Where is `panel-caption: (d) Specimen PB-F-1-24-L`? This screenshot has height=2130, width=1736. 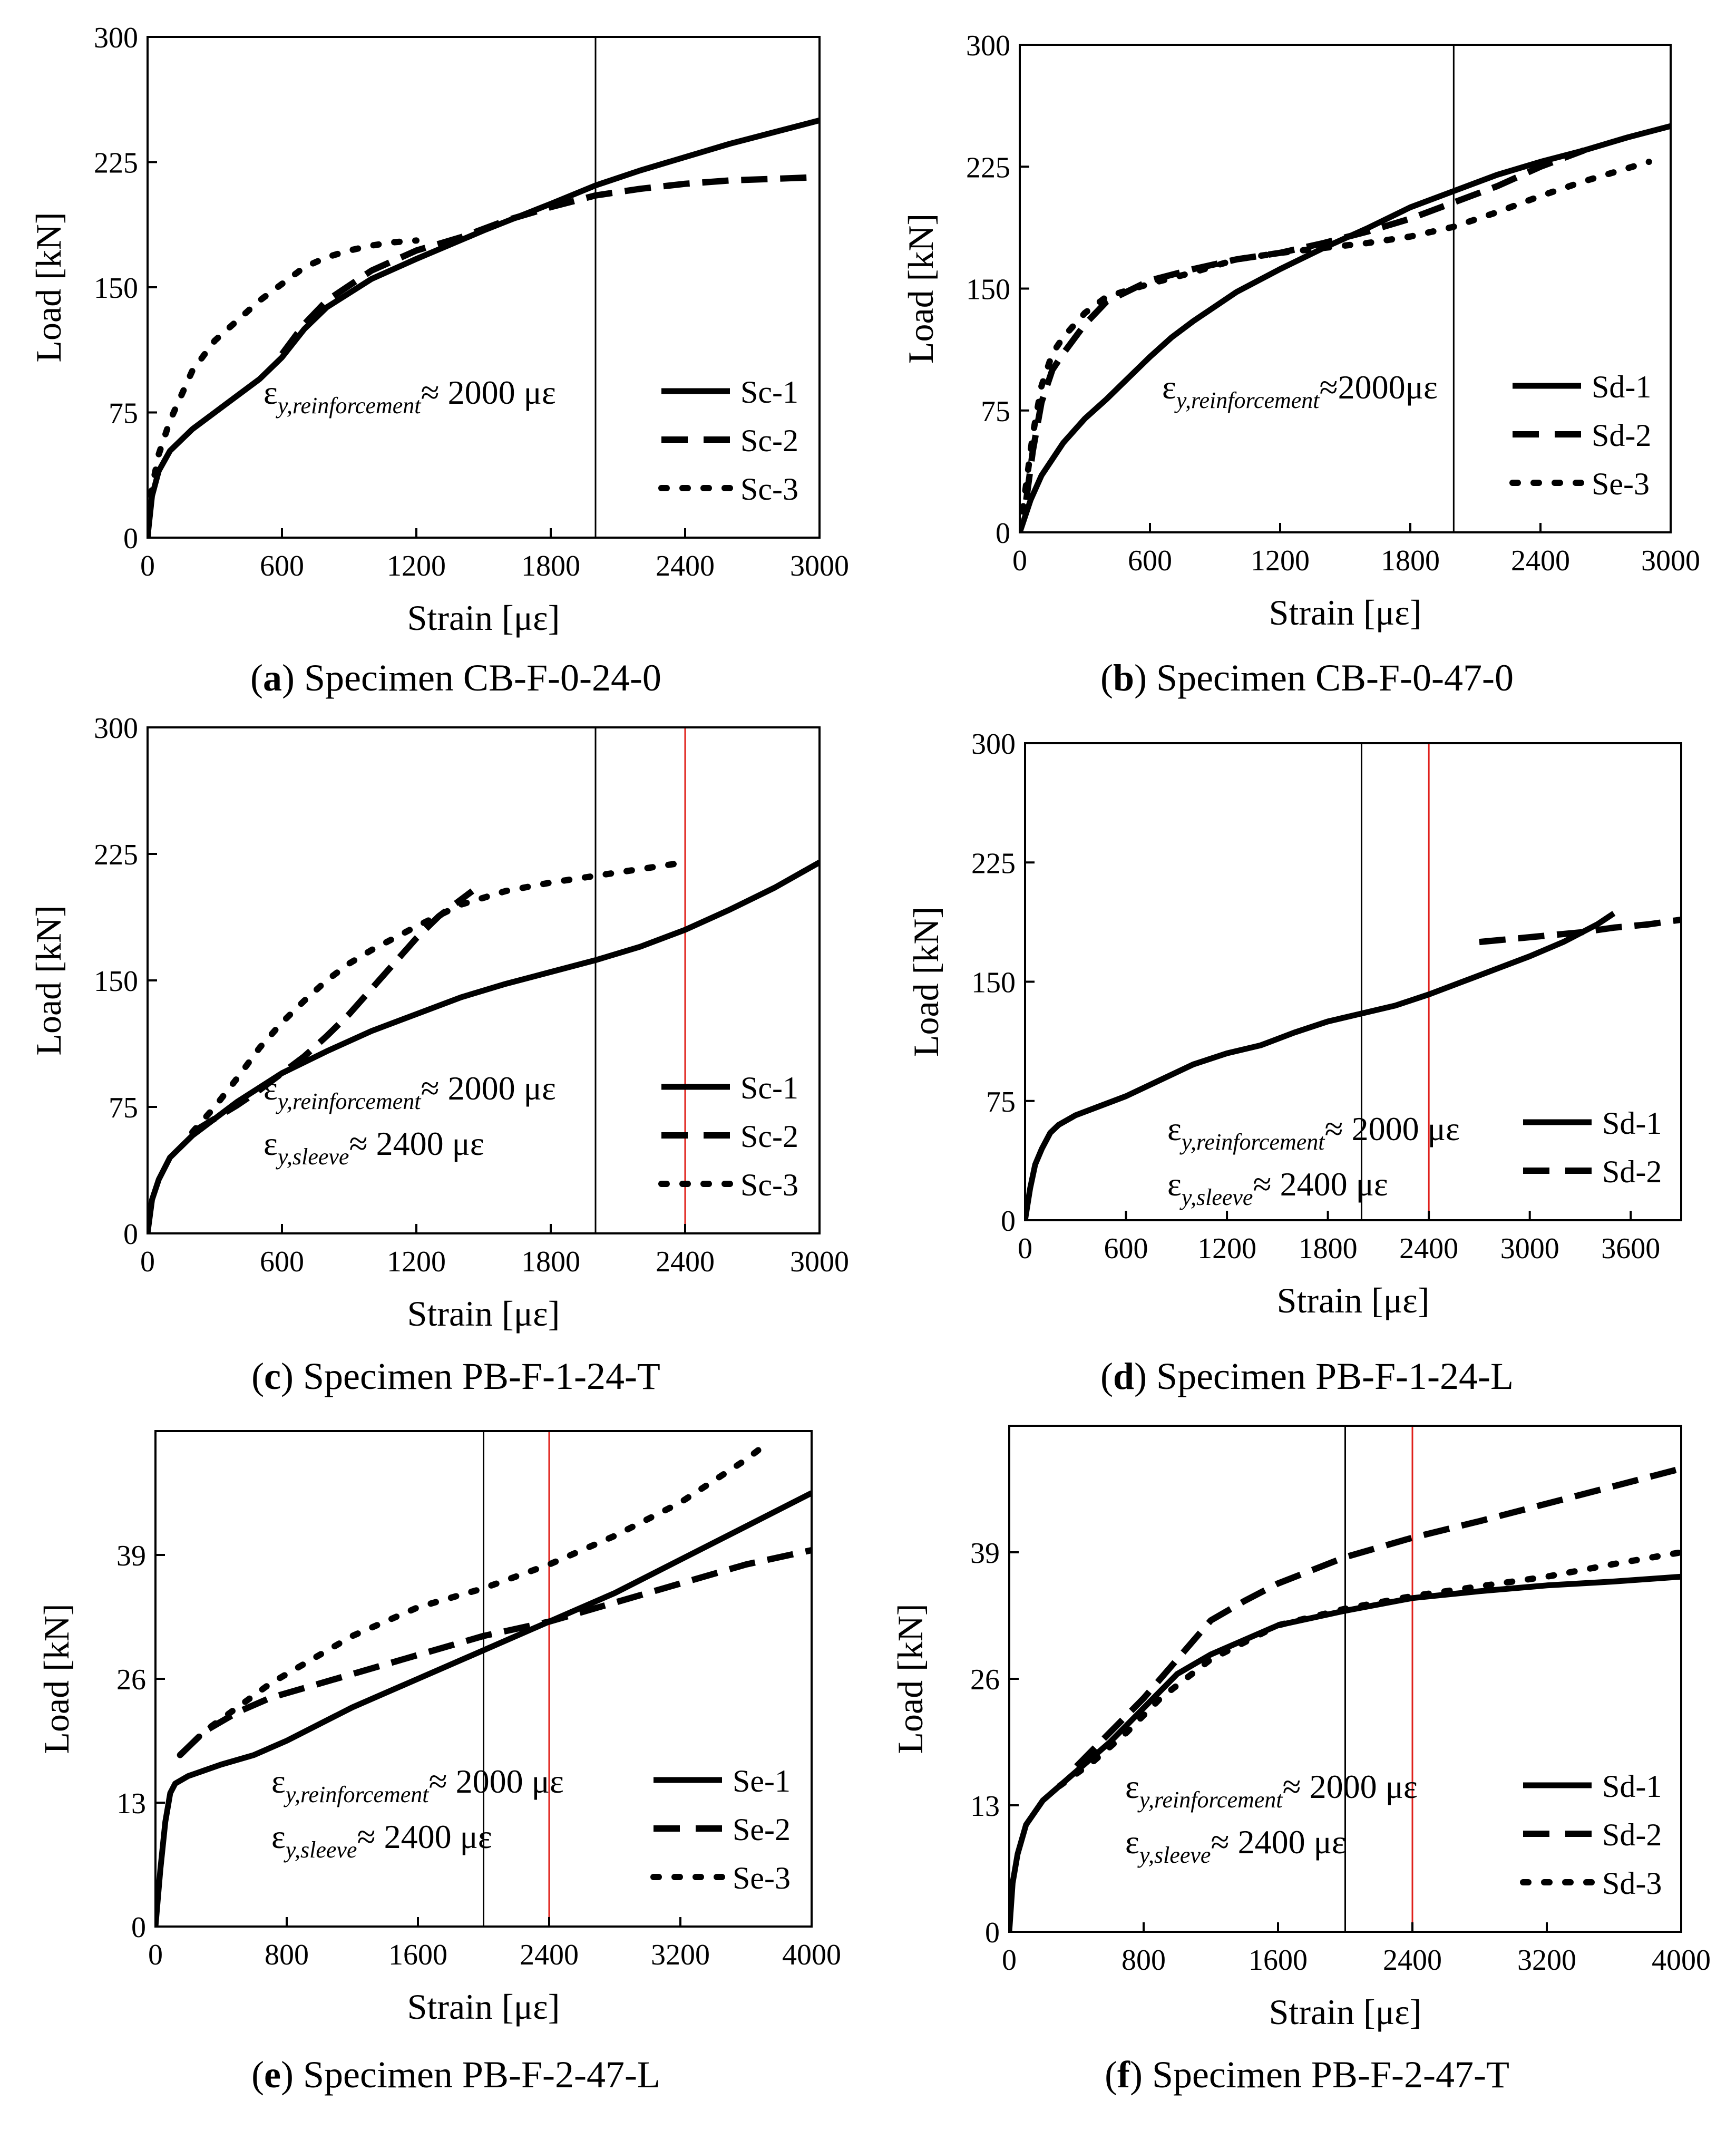
panel-caption: (d) Specimen PB-F-1-24-L is located at coordinates (1307, 1376).